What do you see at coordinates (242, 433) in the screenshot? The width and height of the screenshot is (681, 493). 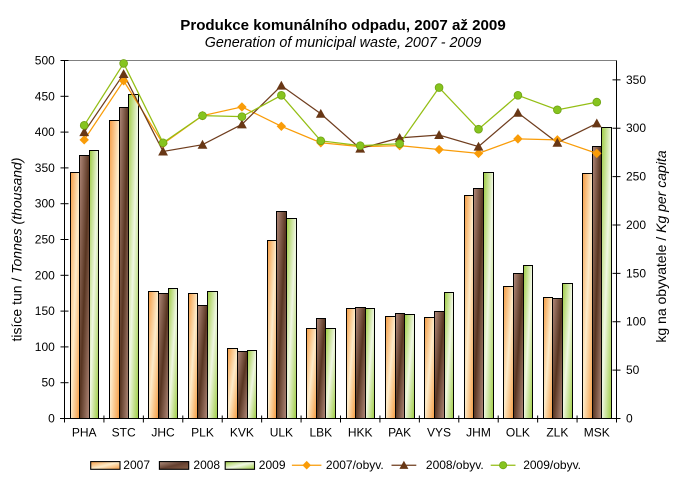 I see `svg-text: KVK` at bounding box center [242, 433].